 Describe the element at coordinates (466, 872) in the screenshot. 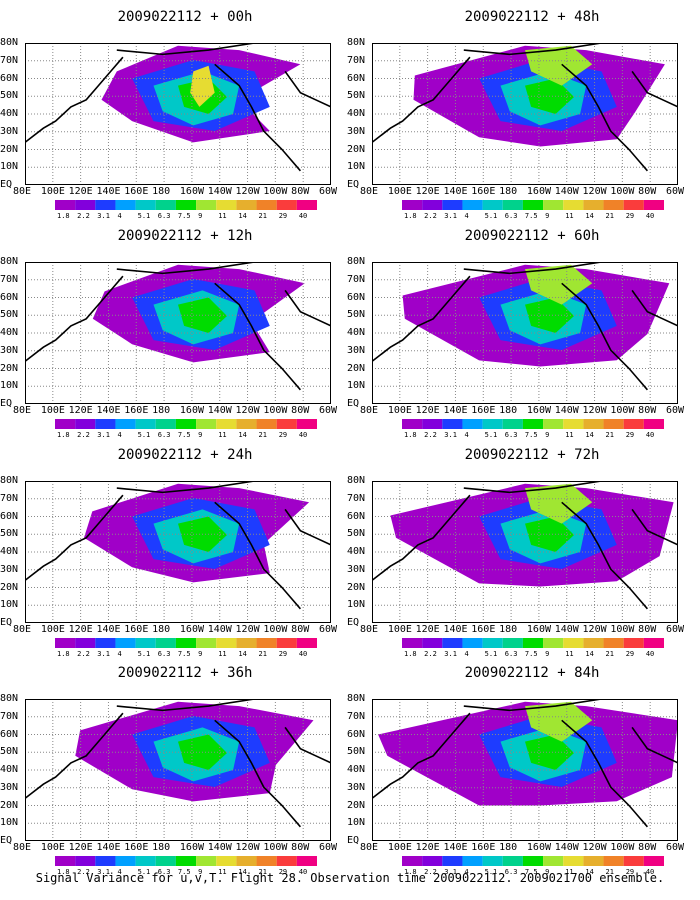

I see `colorbar-tick-label: 4` at that location.